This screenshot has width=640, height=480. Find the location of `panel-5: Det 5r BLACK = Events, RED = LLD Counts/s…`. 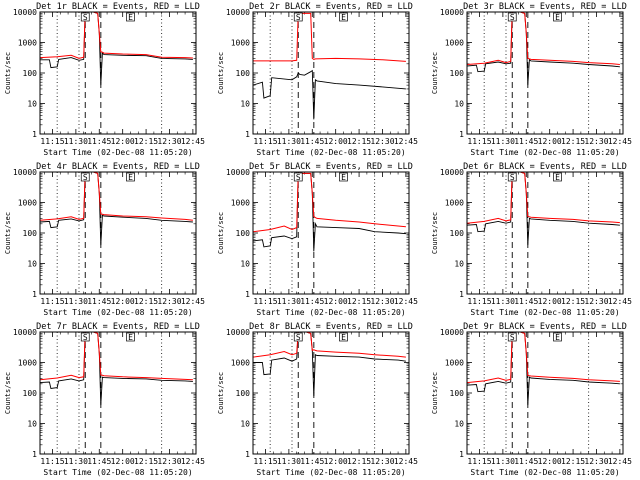

panel-5: Det 5r BLACK = Events, RED = LLD Counts/s… is located at coordinates (317, 239).